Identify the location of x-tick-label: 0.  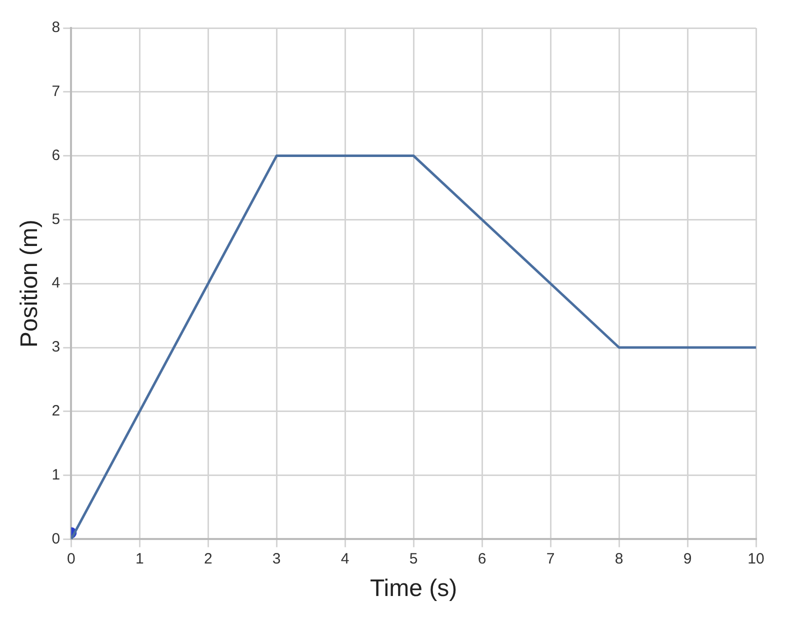
(71, 559).